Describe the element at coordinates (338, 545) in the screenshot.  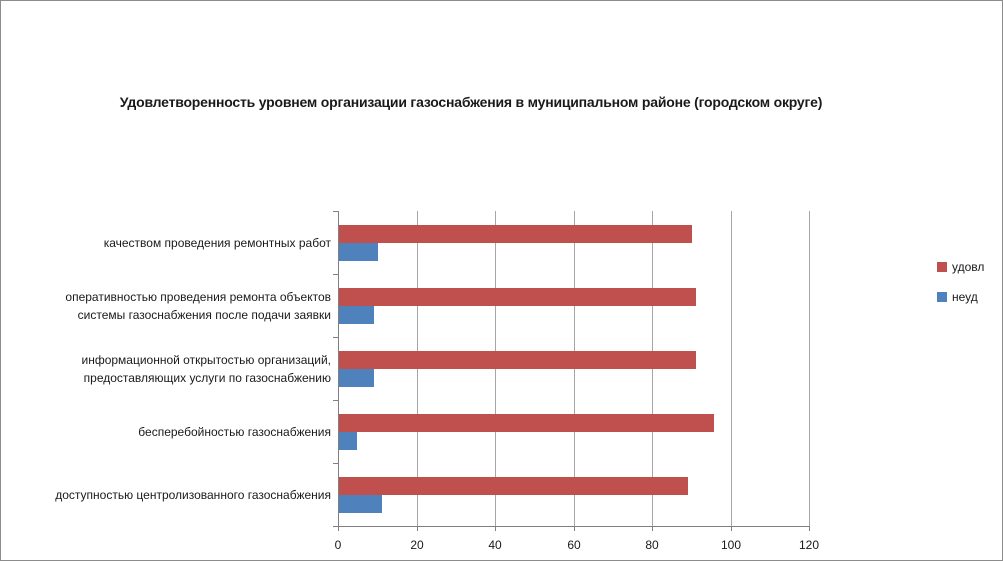
I see `x-axis-label-0: 0` at that location.